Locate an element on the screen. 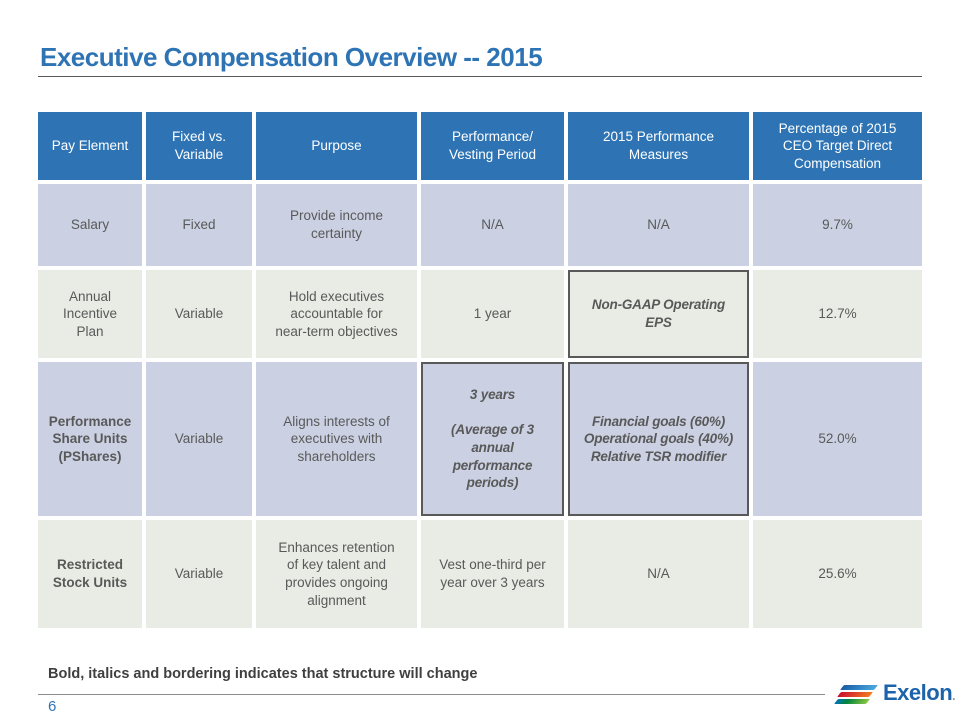 This screenshot has height=720, width=960. cell-pshares-pay-element: Performance Share Units (PShares) is located at coordinates (90, 439).